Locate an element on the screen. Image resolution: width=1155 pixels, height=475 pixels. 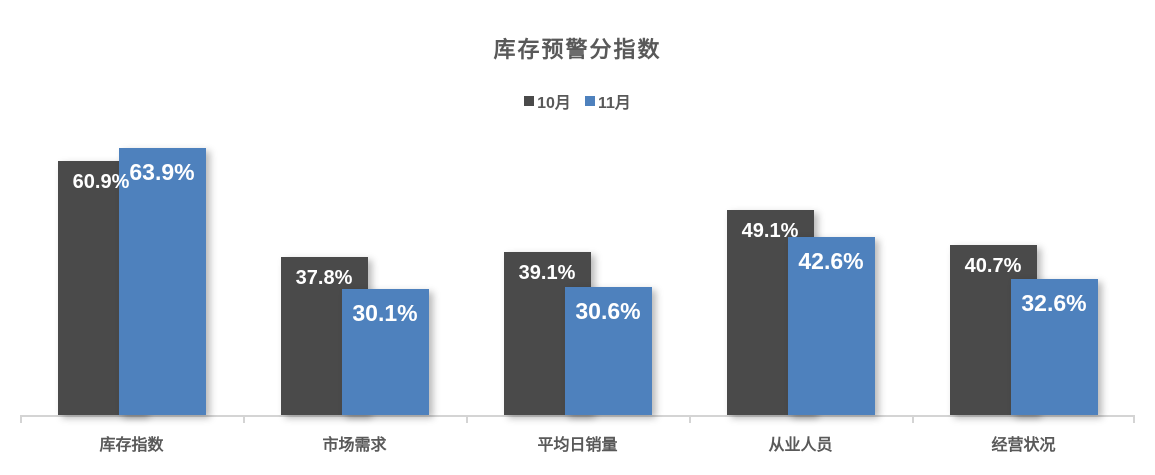
category-label-3: 从业人员 is located at coordinates (800, 445).